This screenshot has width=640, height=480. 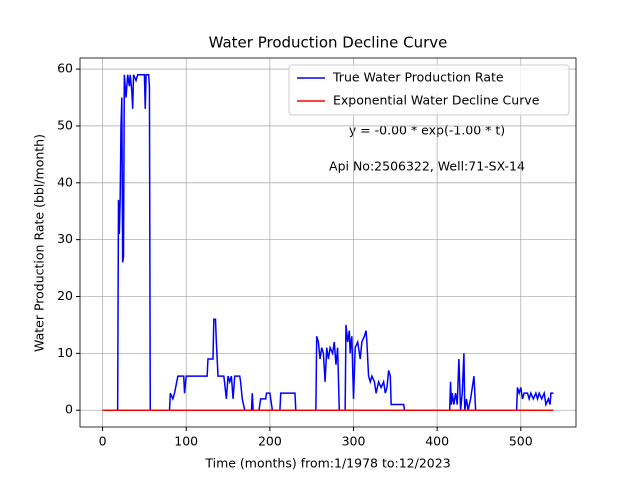 I want to click on y-axis-label: Water Production Rate (bbl/month), so click(x=39, y=243).